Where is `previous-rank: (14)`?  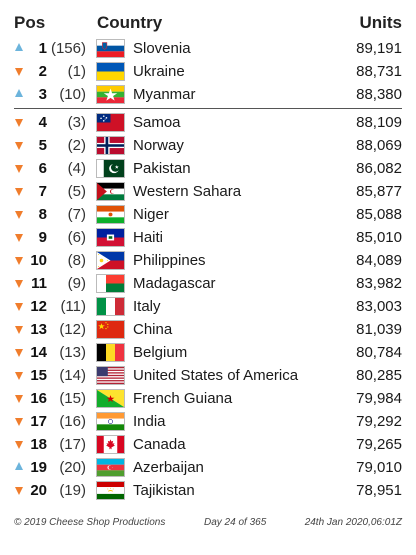 previous-rank: (14) is located at coordinates (72, 375).